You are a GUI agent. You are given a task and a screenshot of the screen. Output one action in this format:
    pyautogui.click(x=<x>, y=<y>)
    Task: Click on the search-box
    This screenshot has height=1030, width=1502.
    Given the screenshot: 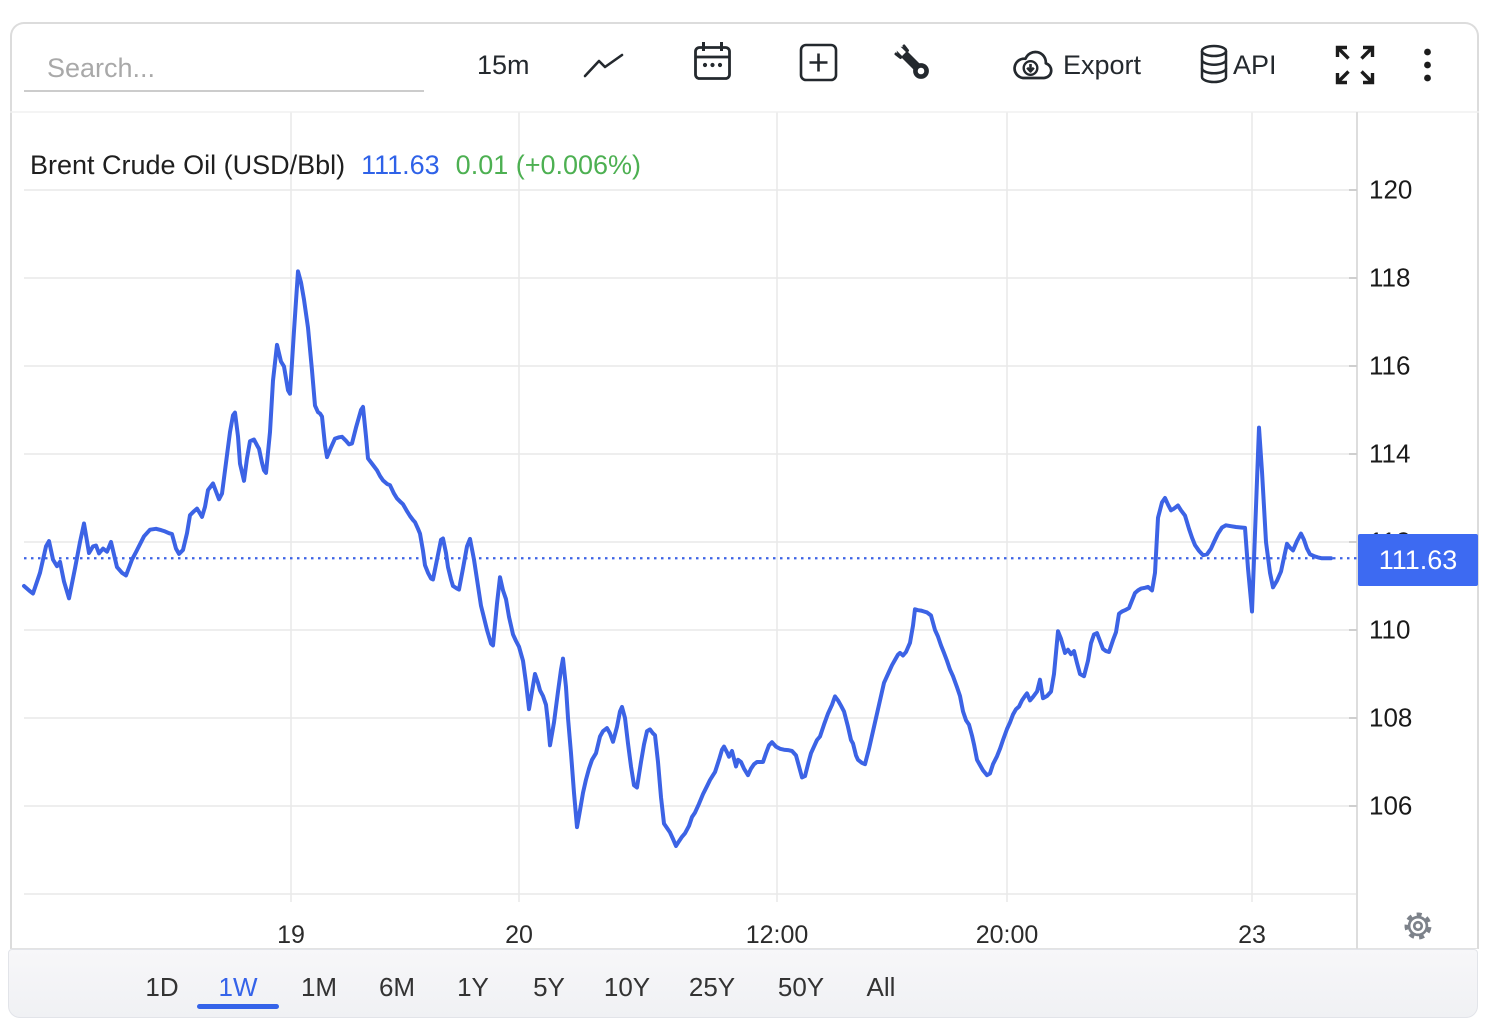 What is the action you would take?
    pyautogui.click(x=224, y=69)
    